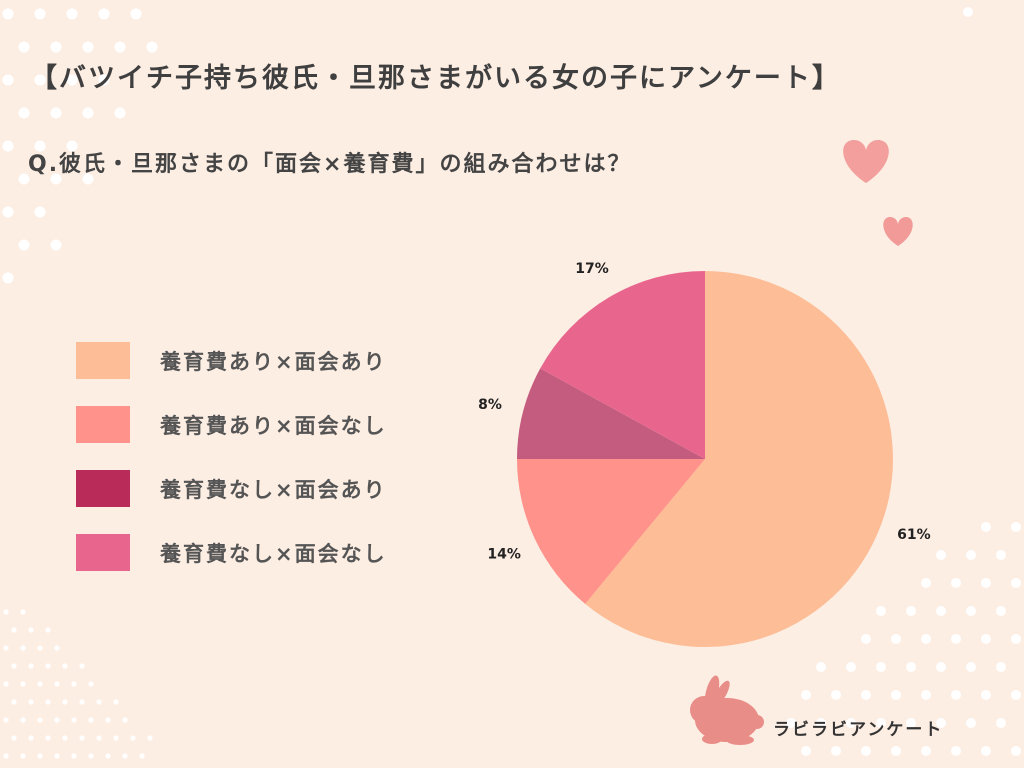 Image resolution: width=1024 pixels, height=768 pixels. I want to click on legend-item: 養育費あり×面会あり, so click(231, 360).